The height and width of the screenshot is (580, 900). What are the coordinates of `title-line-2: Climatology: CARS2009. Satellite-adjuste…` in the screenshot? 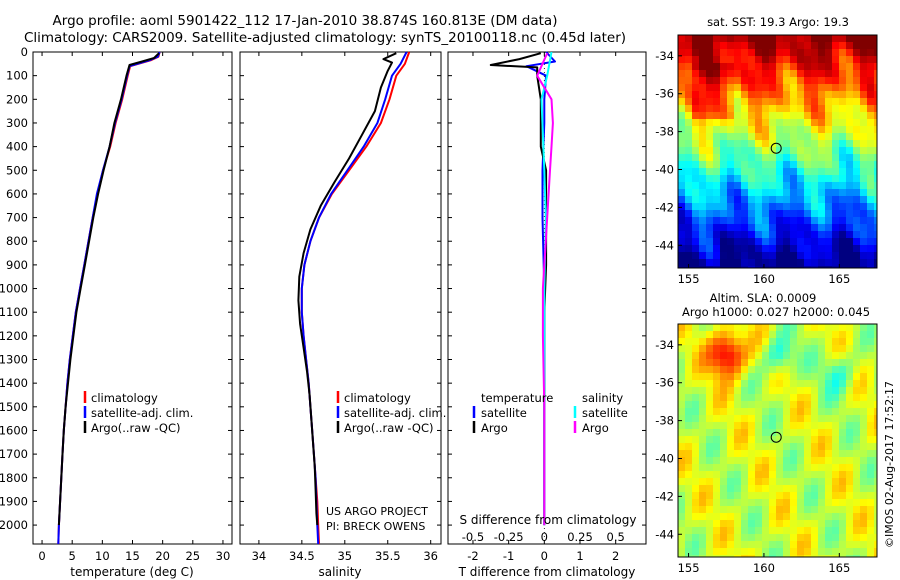 It's located at (325, 38).